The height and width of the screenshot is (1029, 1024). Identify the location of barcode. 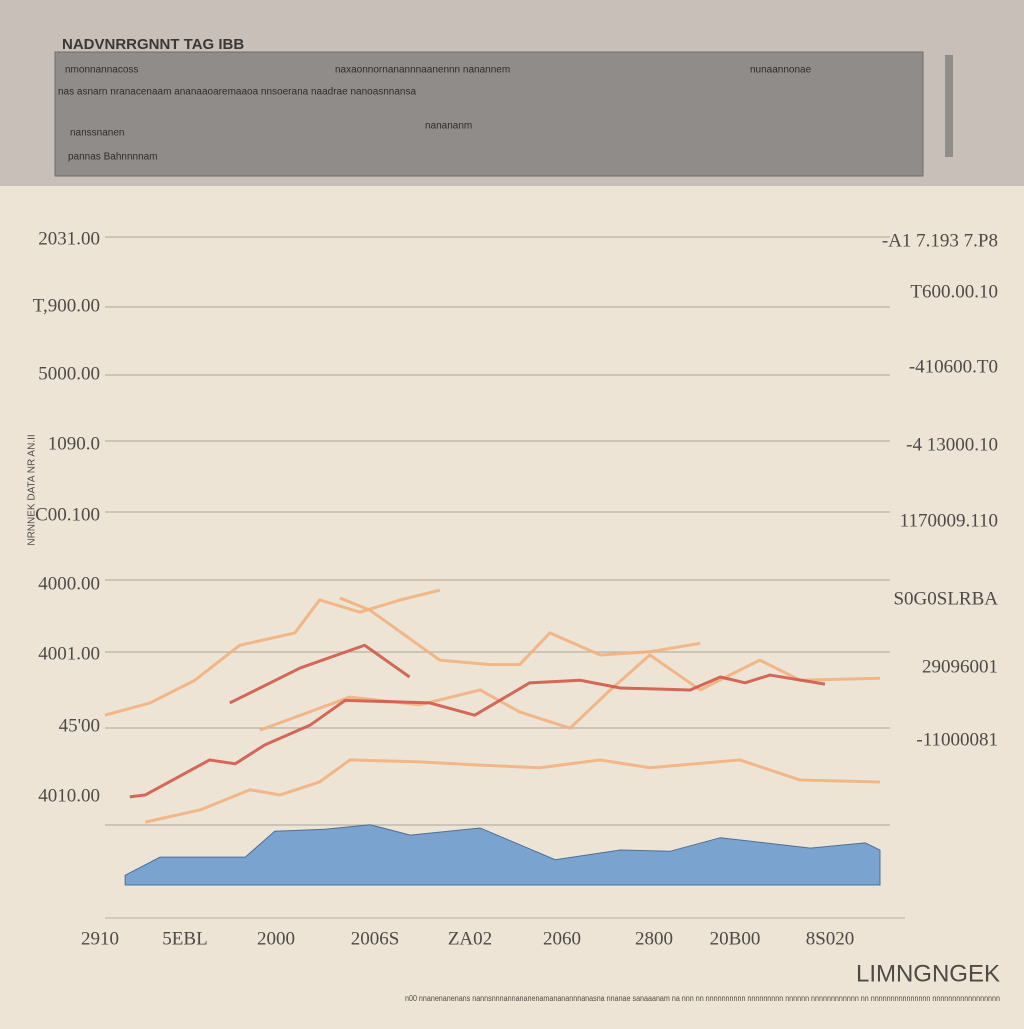
(949, 106).